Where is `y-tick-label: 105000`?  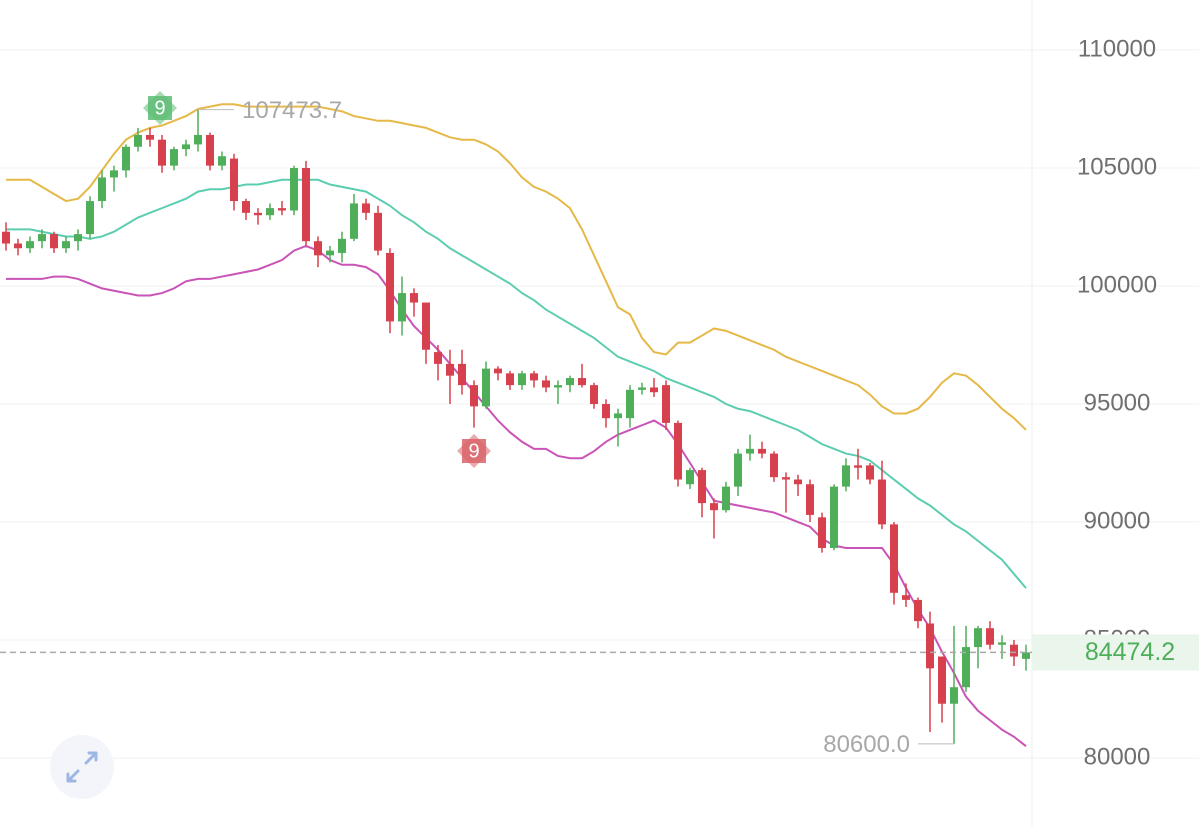 y-tick-label: 105000 is located at coordinates (1117, 166).